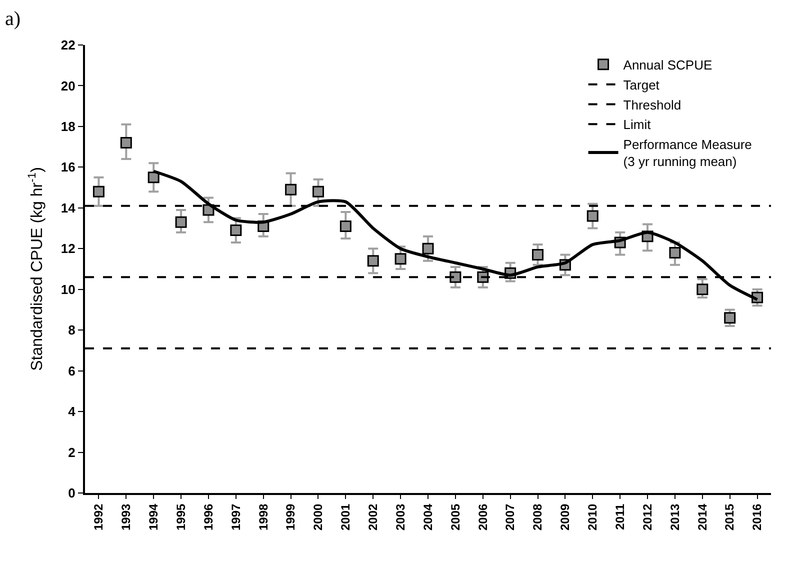 The image size is (786, 563). I want to click on x-tick-label: 2008, so click(537, 517).